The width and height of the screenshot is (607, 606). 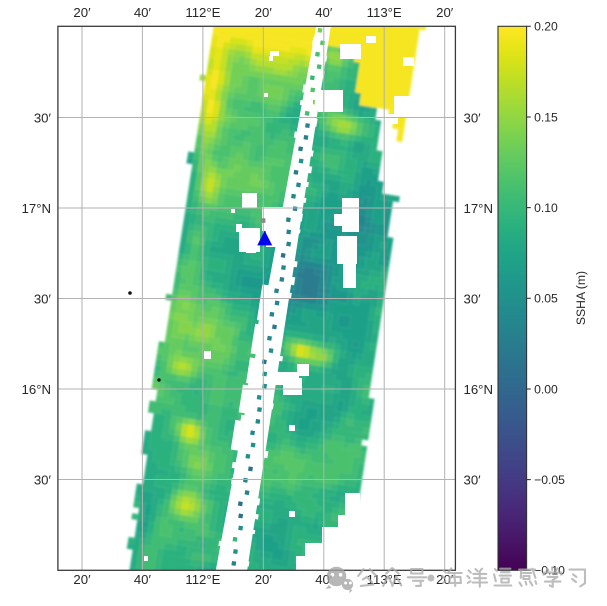 What do you see at coordinates (546, 208) in the screenshot?
I see `svg-text: 0.10` at bounding box center [546, 208].